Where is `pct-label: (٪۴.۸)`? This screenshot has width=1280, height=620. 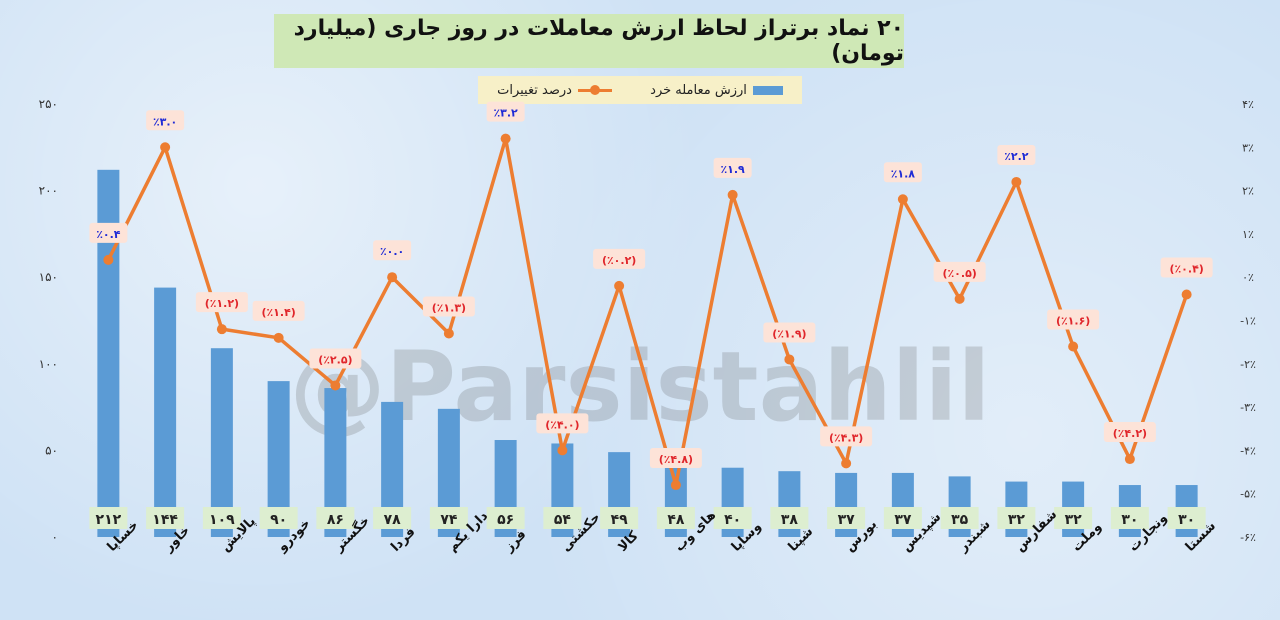 pct-label: (٪۴.۸) is located at coordinates (676, 459).